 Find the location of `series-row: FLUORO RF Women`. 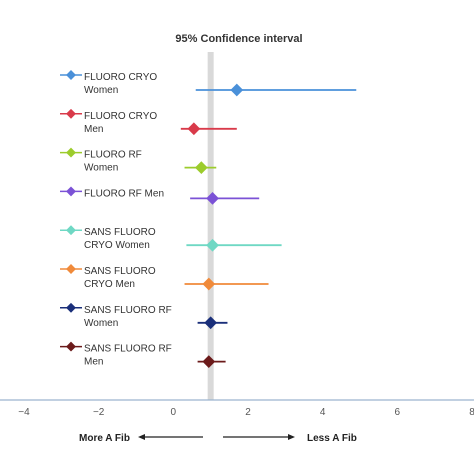

series-row: FLUORO RF Women is located at coordinates (138, 160).